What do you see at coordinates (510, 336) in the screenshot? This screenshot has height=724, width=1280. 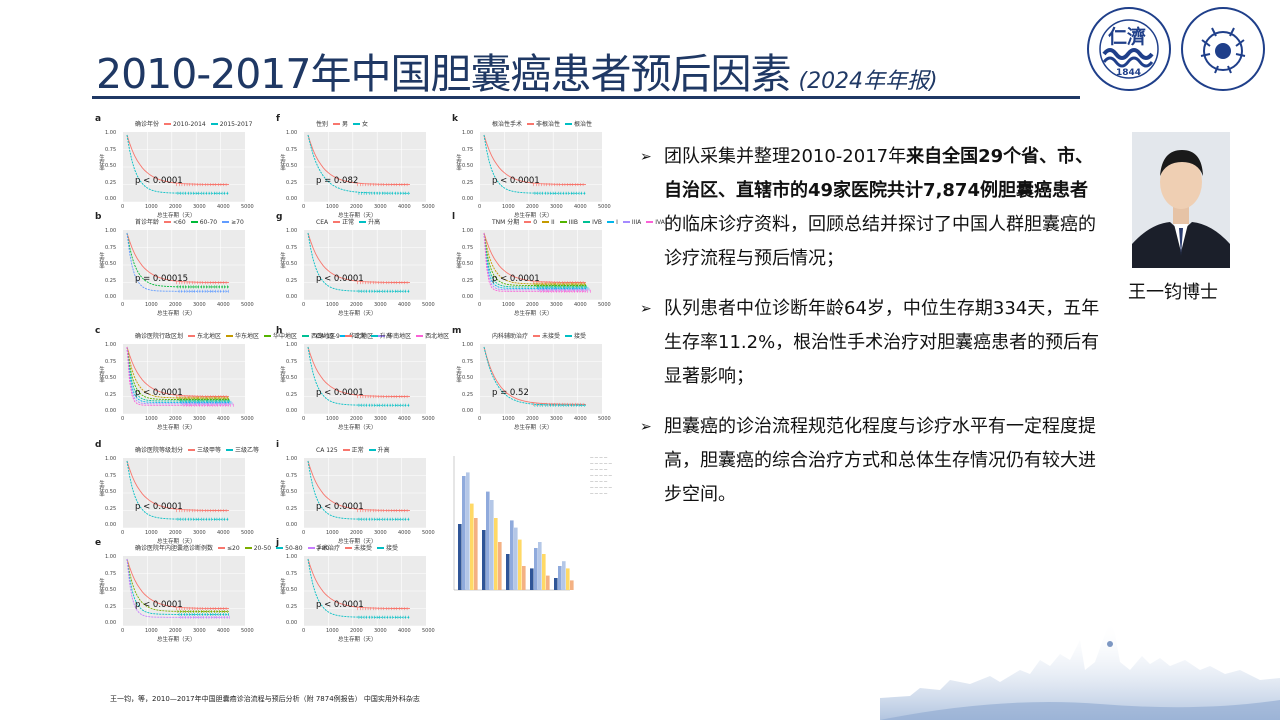 I see `legend-title: 内科辅助治疗` at bounding box center [510, 336].